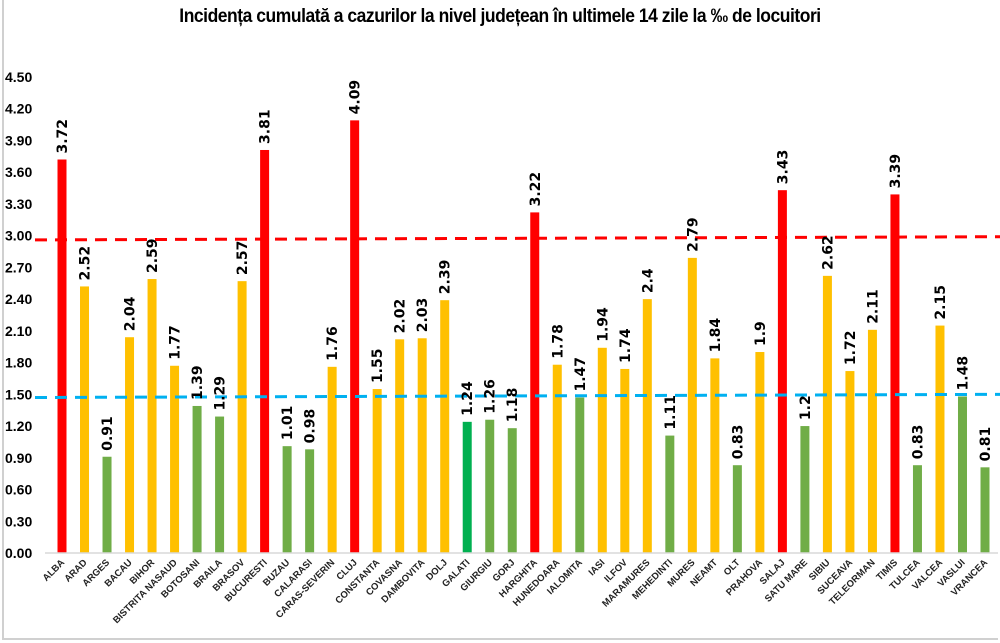 The image size is (1000, 643). Describe the element at coordinates (715, 455) in the screenshot. I see `bar-neamt` at that location.